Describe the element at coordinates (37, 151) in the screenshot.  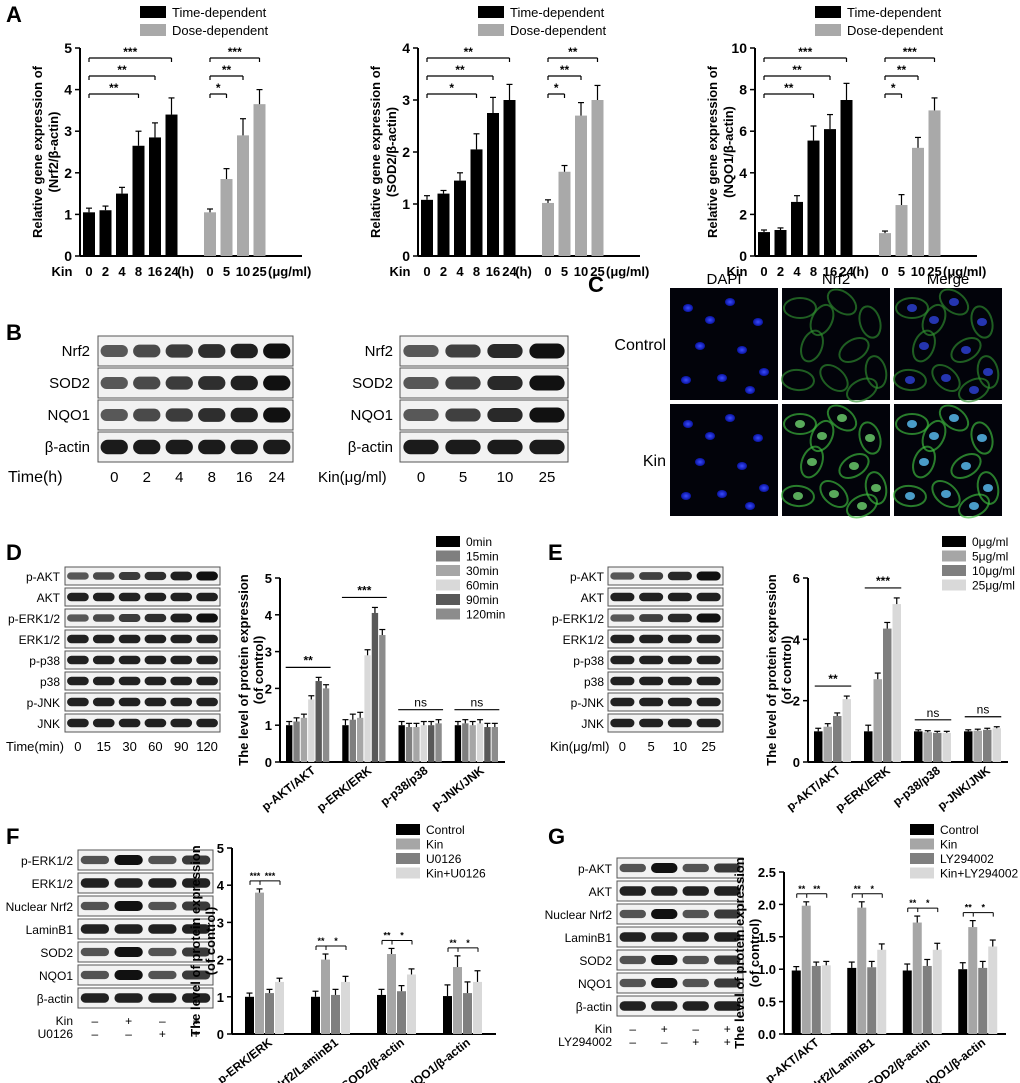
I see `y-axis-label: Relative gene expression of` at that location.